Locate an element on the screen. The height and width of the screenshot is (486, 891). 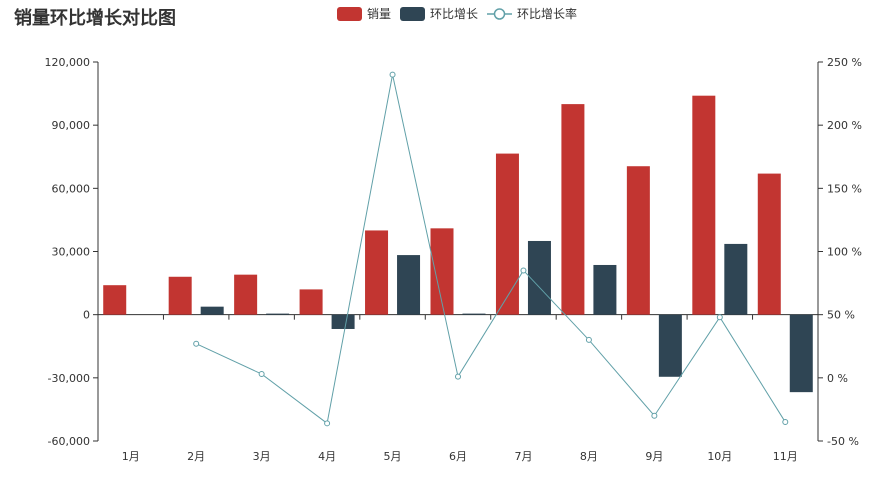
y-right-tick-label: 50 % is located at coordinates (841, 315).